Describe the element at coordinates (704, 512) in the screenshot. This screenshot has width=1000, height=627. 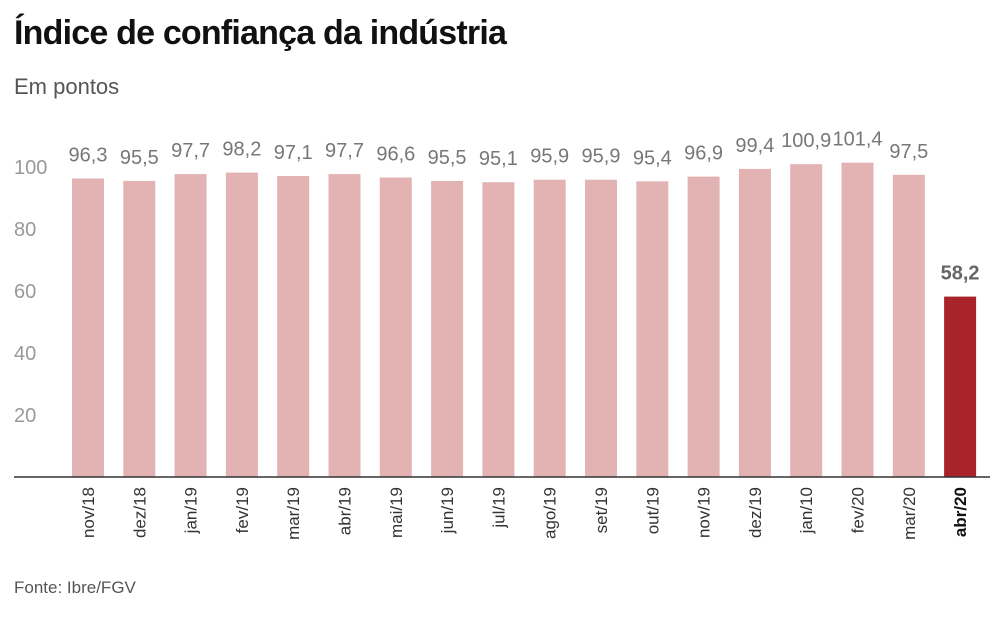
I see `x-tick-label: nov/19` at that location.